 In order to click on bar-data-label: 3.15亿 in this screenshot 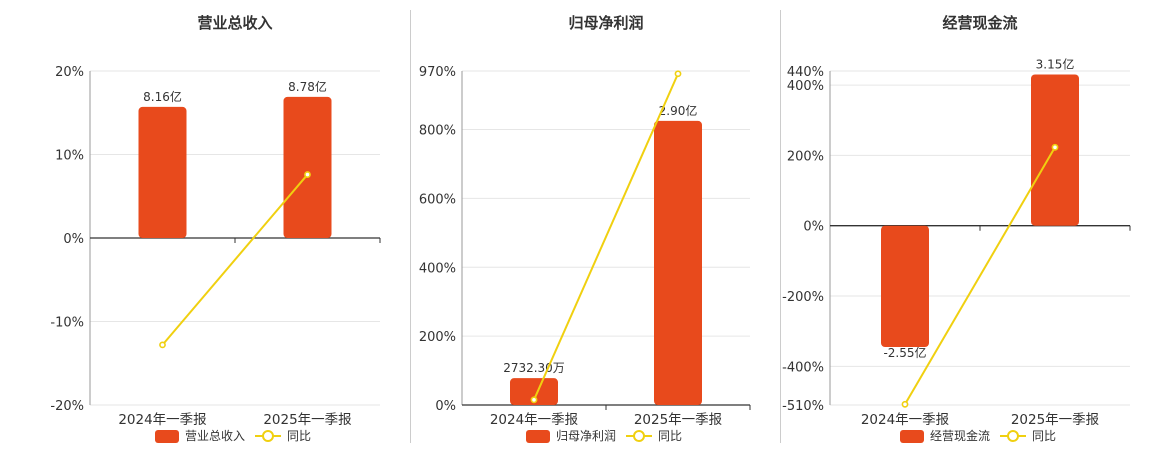, I will do `click(1055, 64)`.